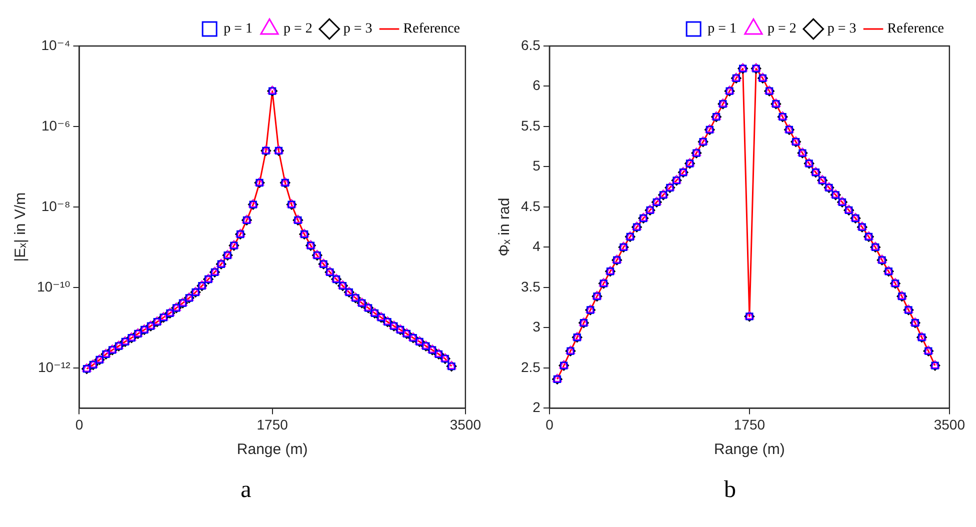 The height and width of the screenshot is (527, 976). I want to click on y-tick-label: 10⁻¹², so click(54, 366).